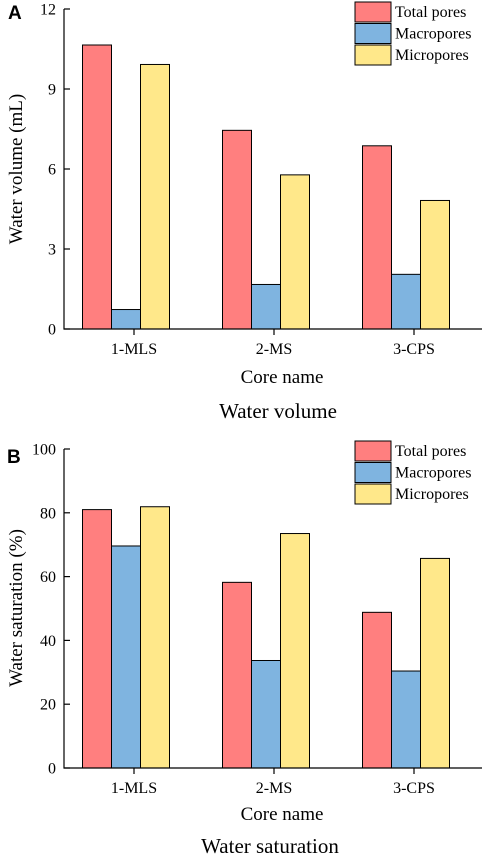  I want to click on y-tick-label: 100, so click(44, 450).